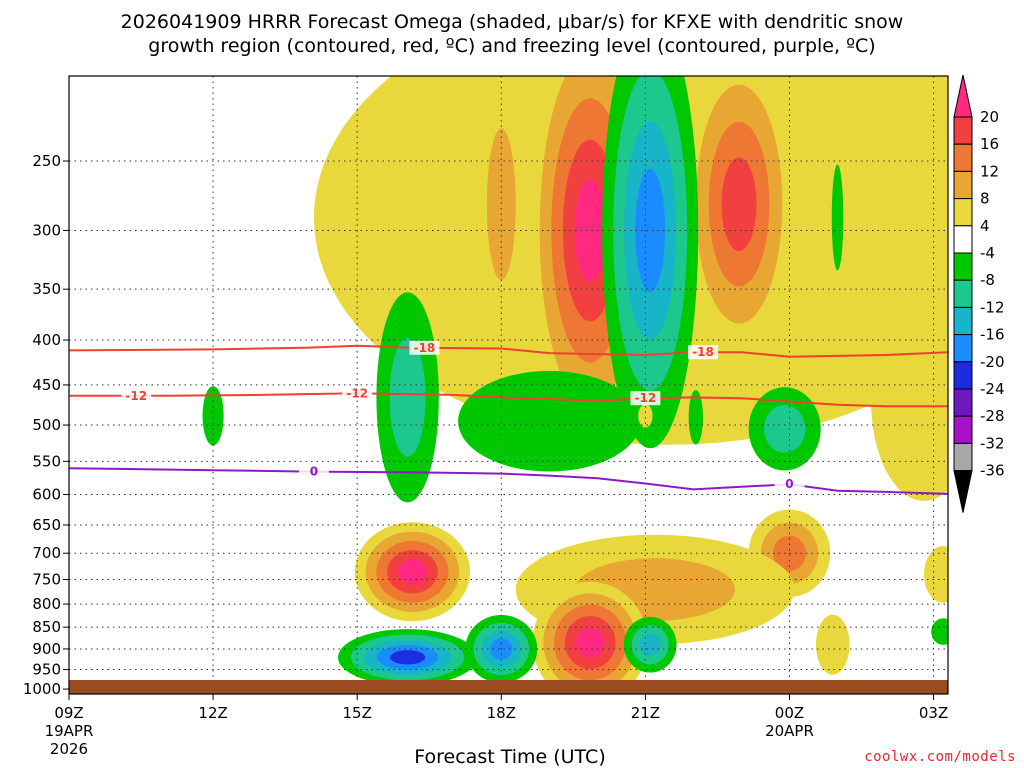 This screenshot has height=768, width=1024. What do you see at coordinates (985, 199) in the screenshot?
I see `colorbar-label-3: 8` at bounding box center [985, 199].